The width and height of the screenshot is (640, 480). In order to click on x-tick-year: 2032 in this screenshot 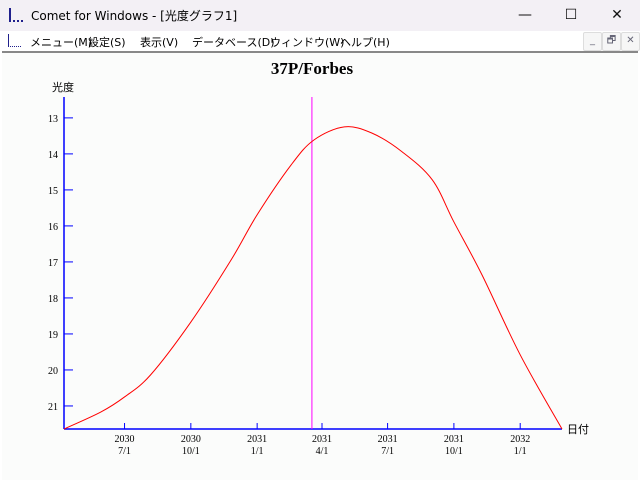, I will do `click(520, 439)`.